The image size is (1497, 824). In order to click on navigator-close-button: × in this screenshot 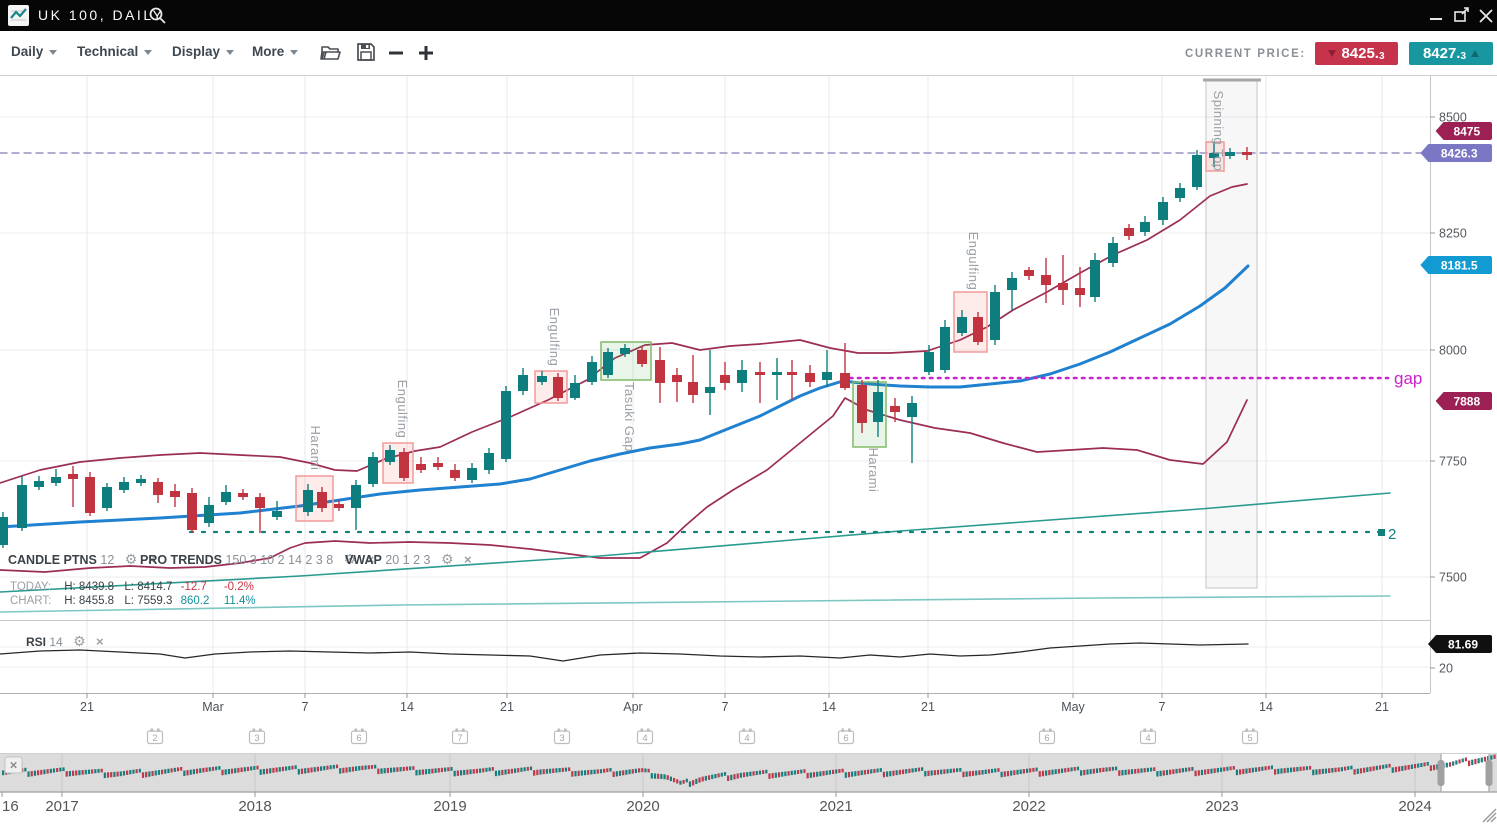, I will do `click(13, 765)`.